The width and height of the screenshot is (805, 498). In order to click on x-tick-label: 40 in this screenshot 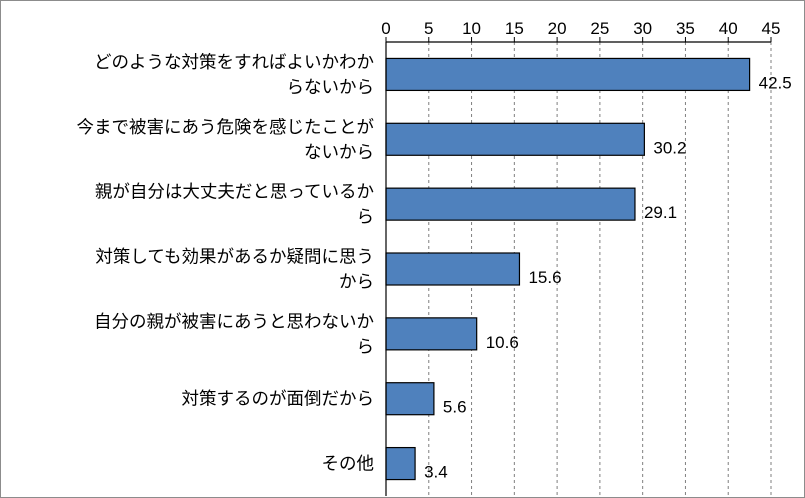, I will do `click(728, 28)`.